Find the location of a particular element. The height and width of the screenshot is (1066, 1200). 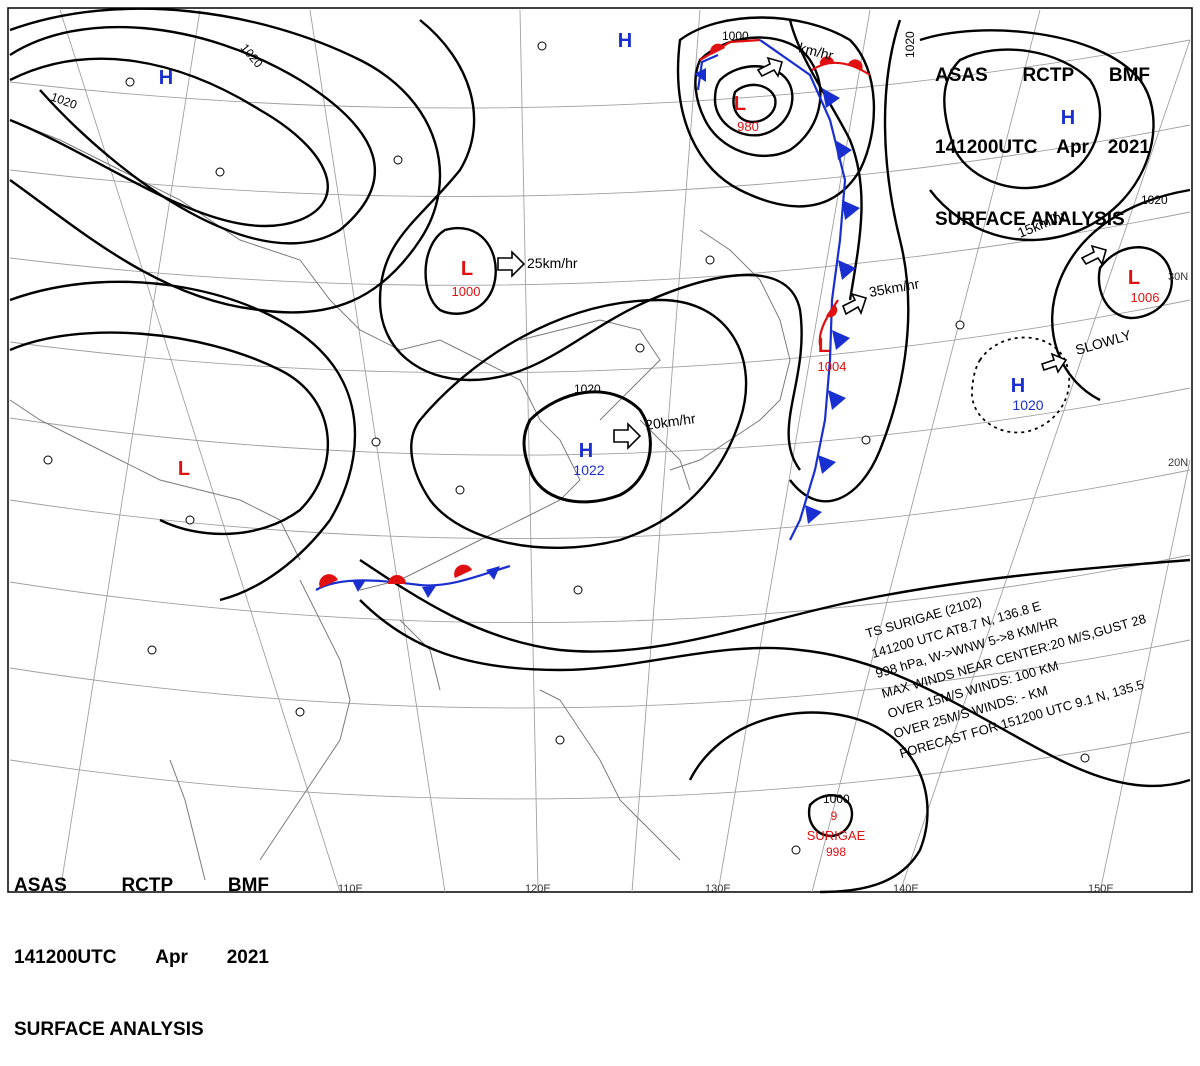

stationary-front-south is located at coordinates (413, 581).